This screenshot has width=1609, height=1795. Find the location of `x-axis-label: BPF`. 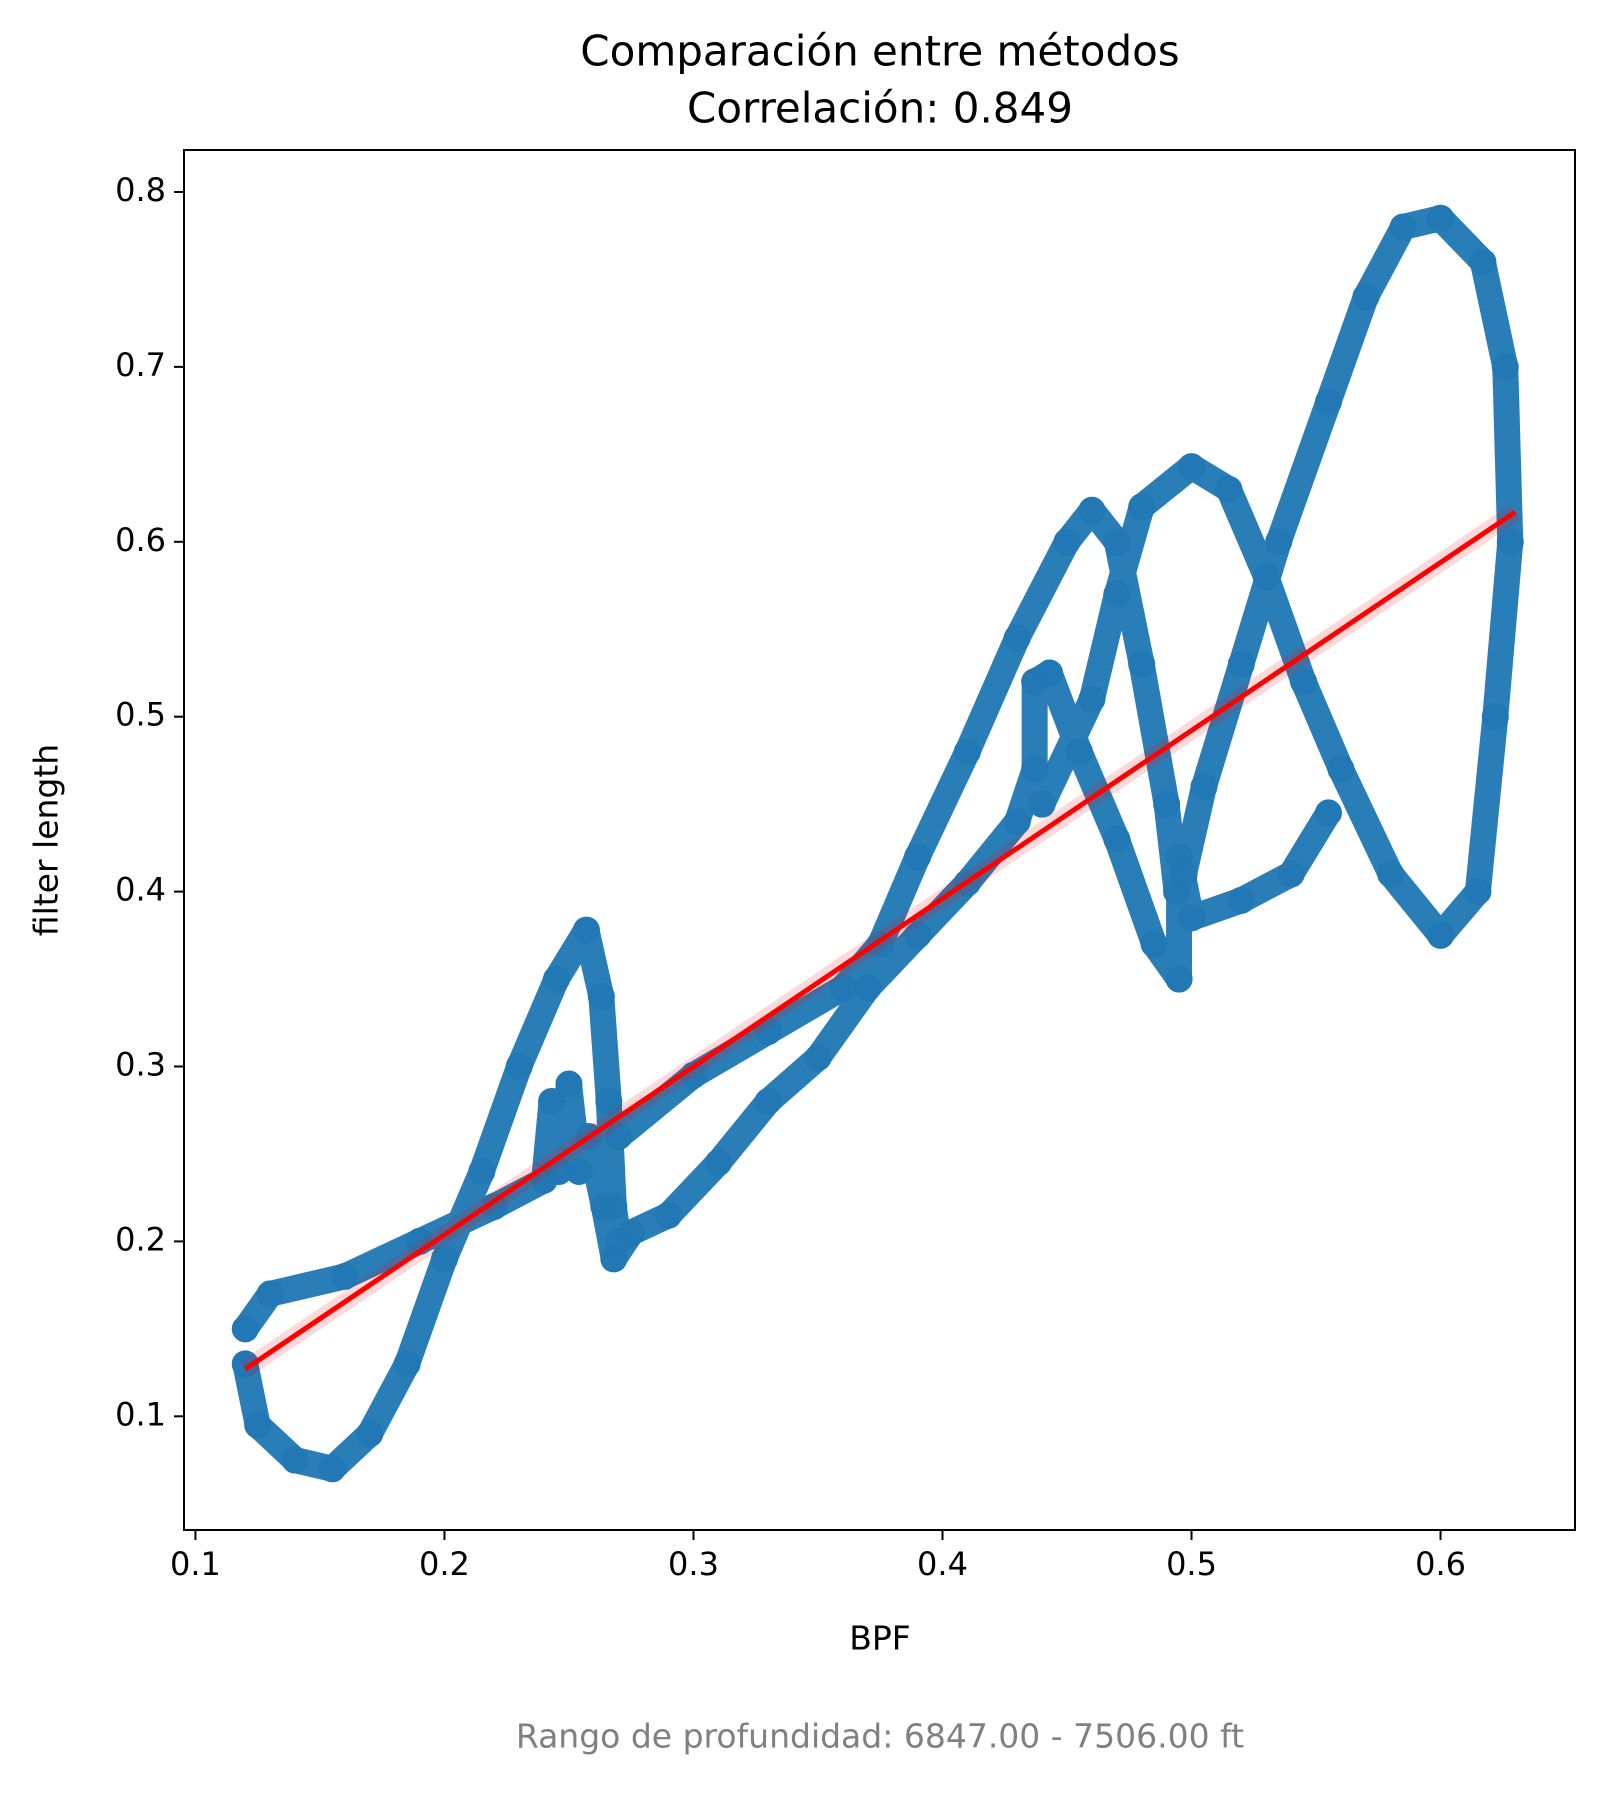

x-axis-label: BPF is located at coordinates (880, 1638).